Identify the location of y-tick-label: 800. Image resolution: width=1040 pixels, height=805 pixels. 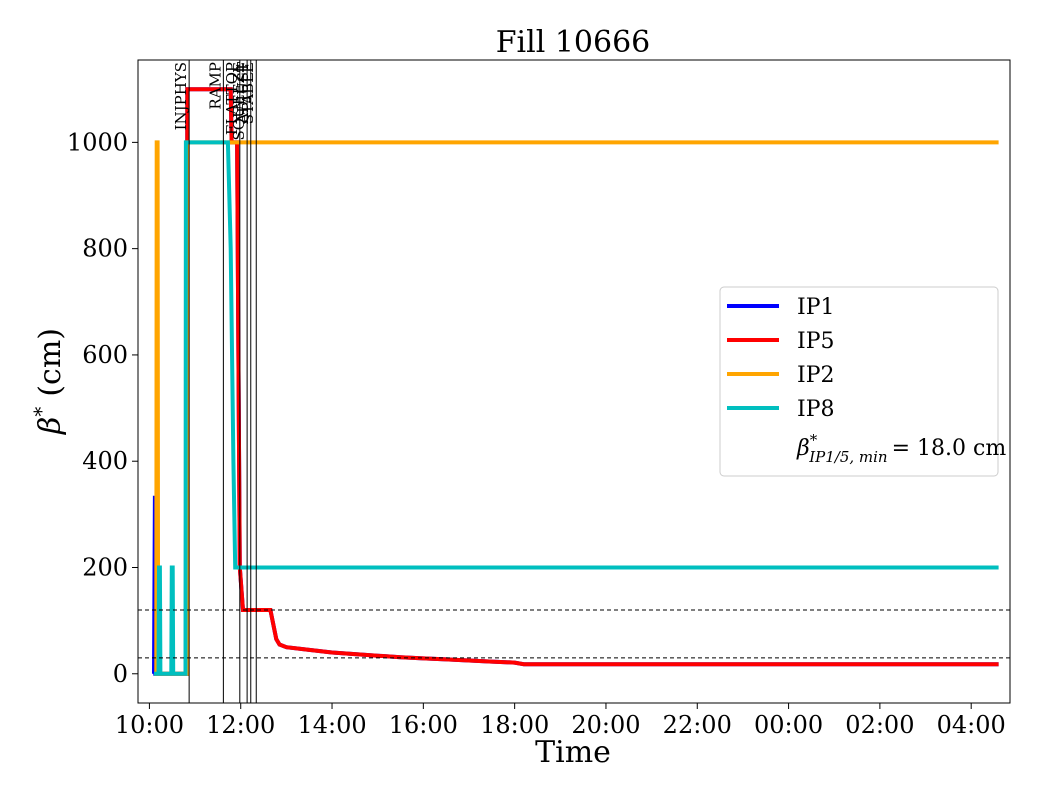
(105, 249).